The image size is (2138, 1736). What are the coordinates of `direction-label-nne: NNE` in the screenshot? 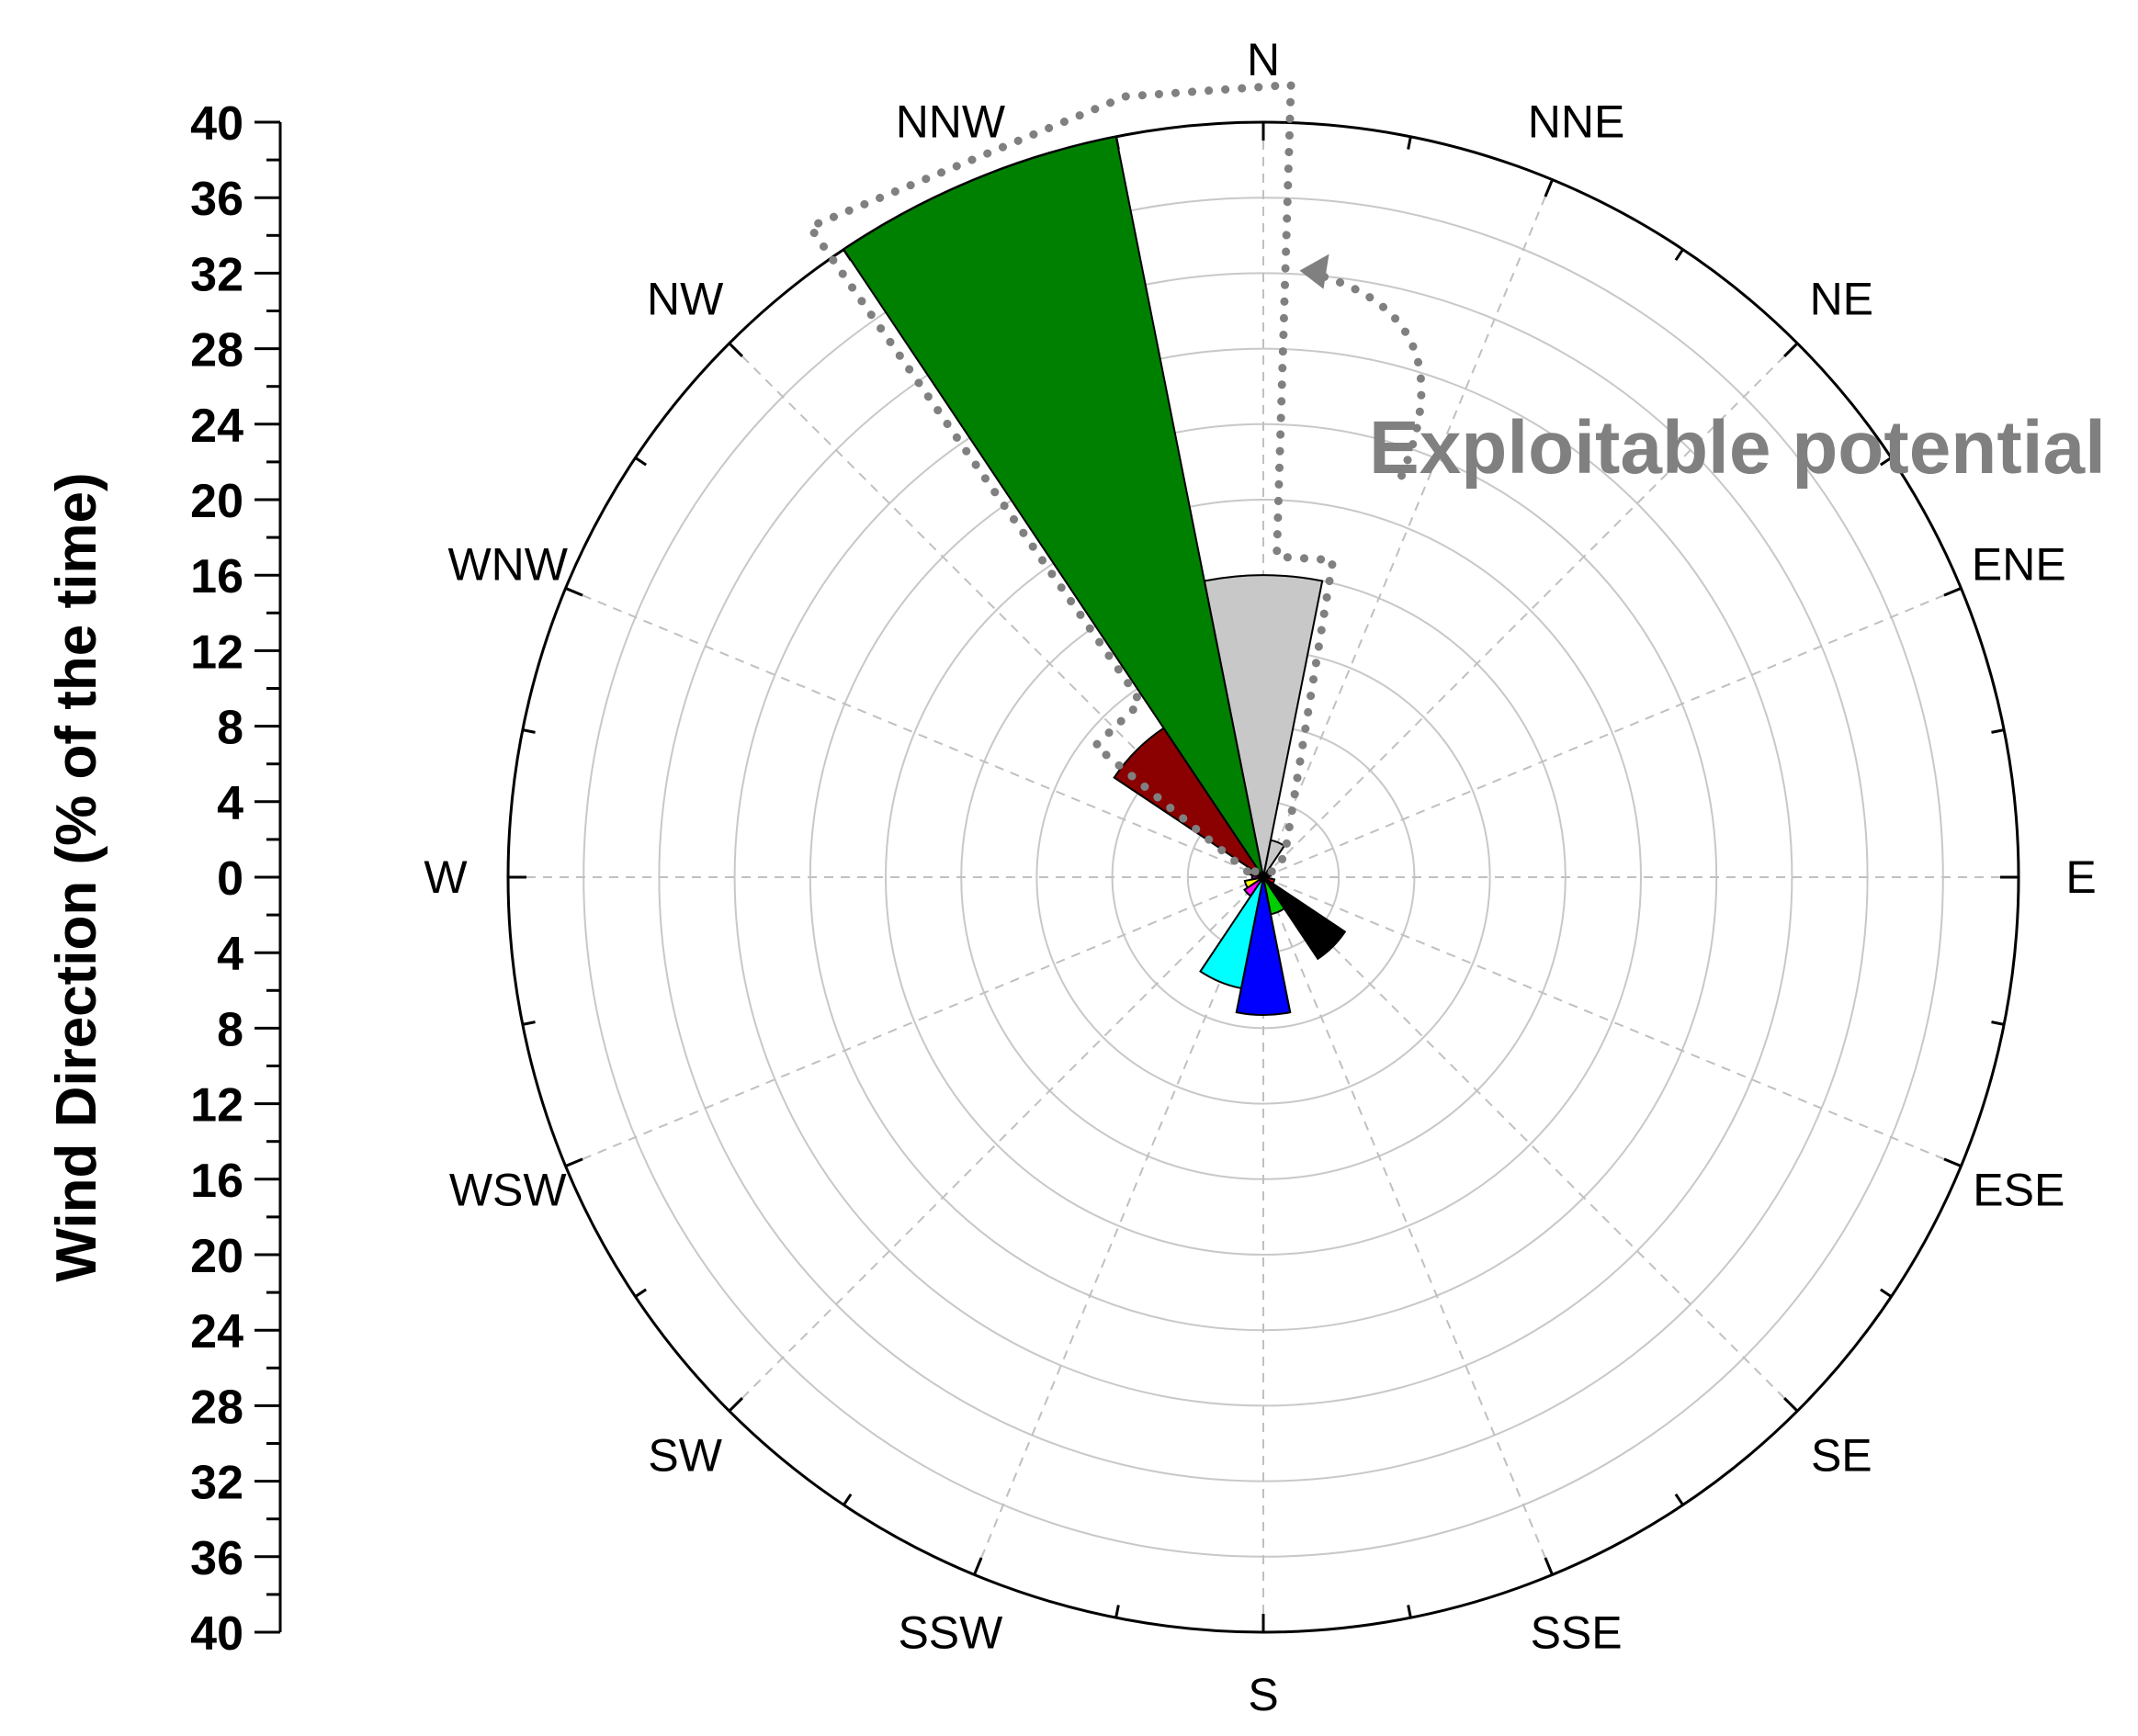 It's located at (1576, 122).